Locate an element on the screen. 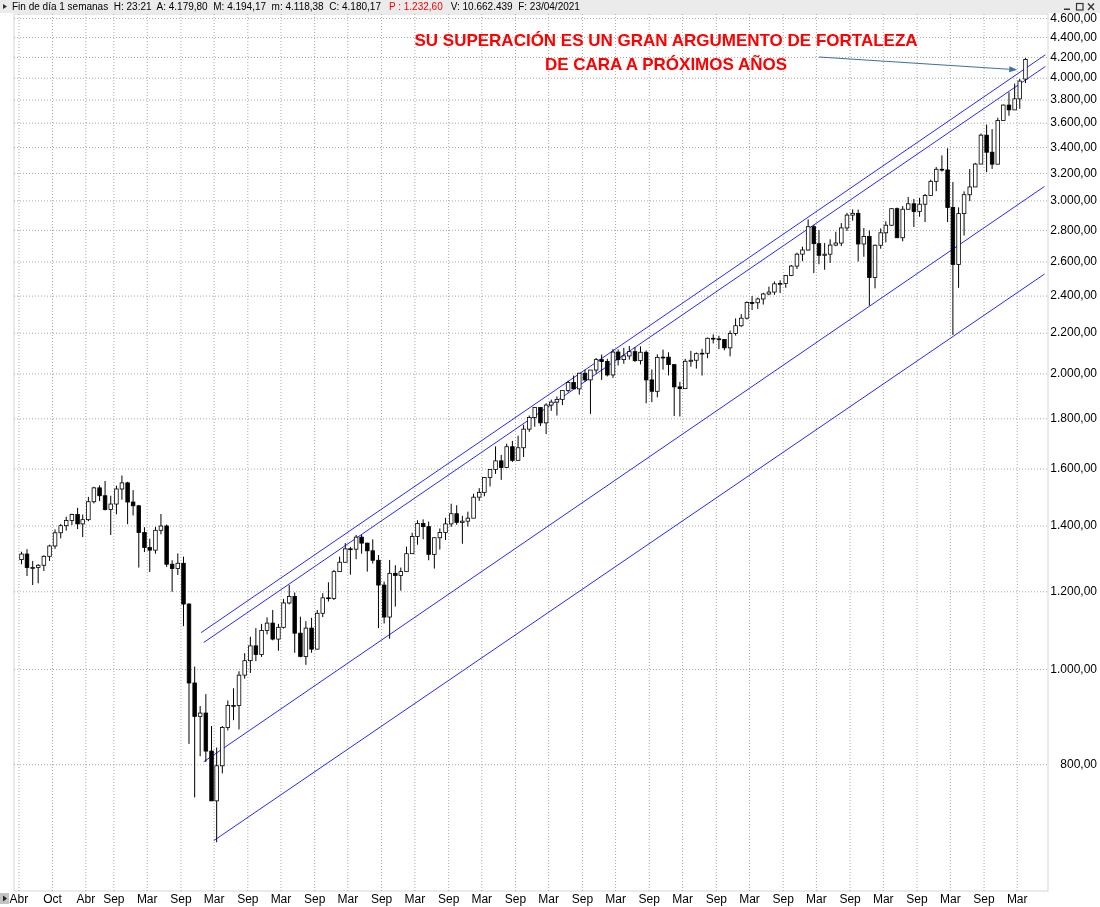  y-tick-label: 4.400,00 is located at coordinates (1074, 36).